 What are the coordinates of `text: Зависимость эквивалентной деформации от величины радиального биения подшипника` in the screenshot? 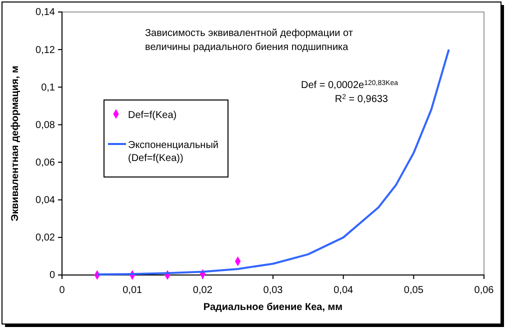 It's located at (249, 40).